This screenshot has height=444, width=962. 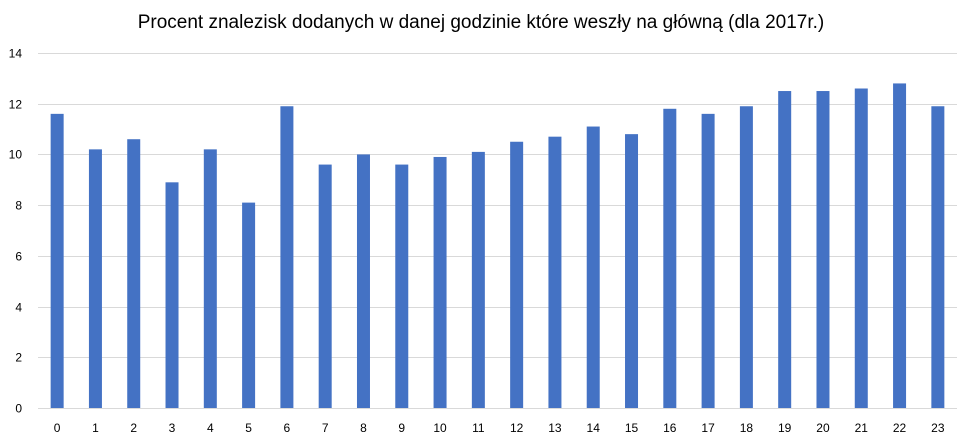 I want to click on x-tick-label: 18, so click(x=747, y=428).